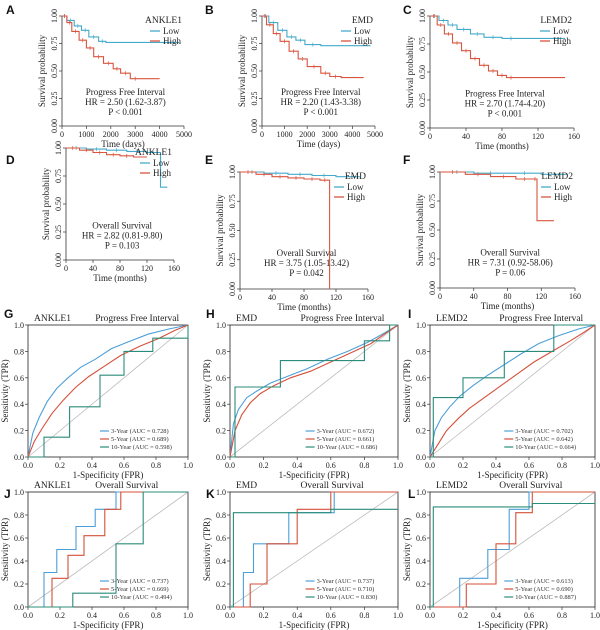 The height and width of the screenshot is (630, 600). I want to click on stat-line: HR = 2.20 (1.43-3.38), so click(320, 102).